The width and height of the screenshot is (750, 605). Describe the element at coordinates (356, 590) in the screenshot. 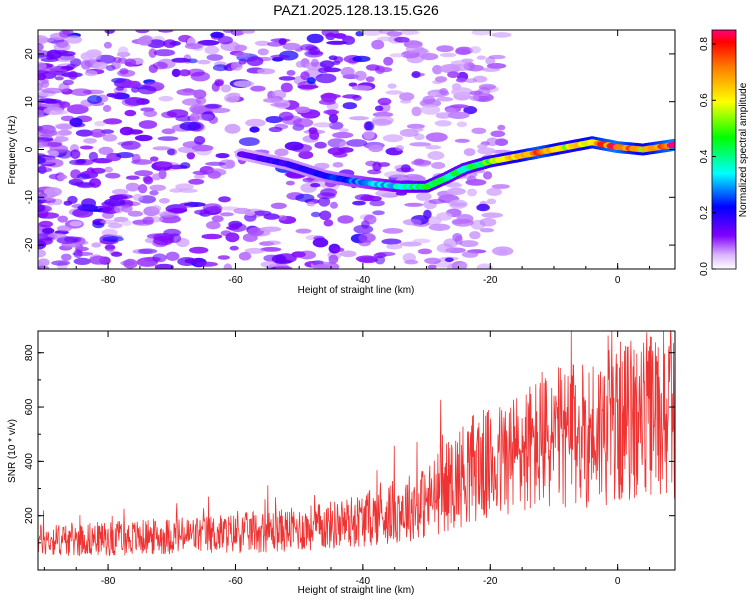

I see `snr-xlabel: Height of straight line (km)` at that location.